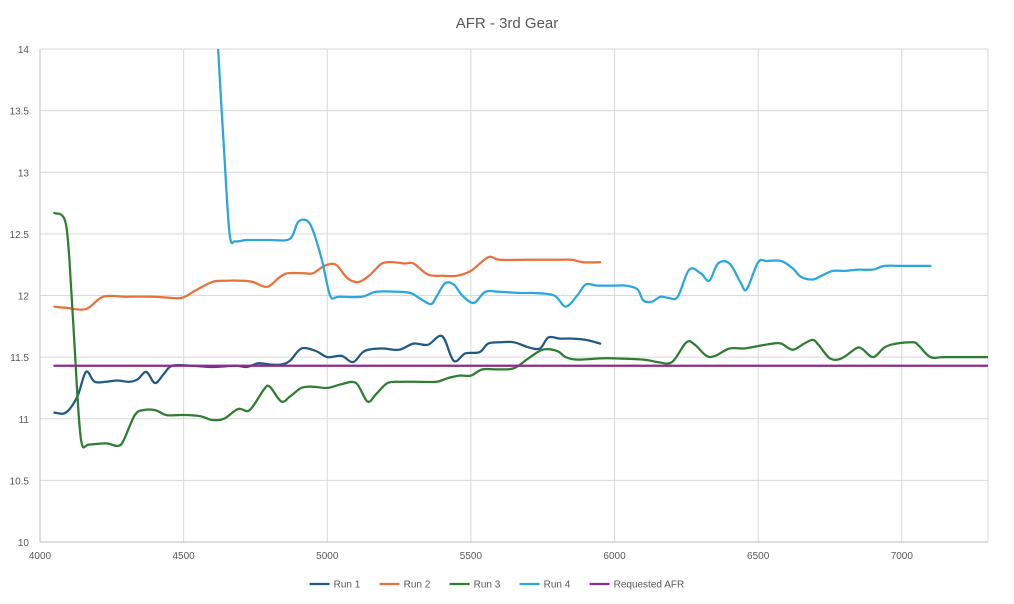  What do you see at coordinates (20, 112) in the screenshot?
I see `y-tick-label: 13.5` at bounding box center [20, 112].